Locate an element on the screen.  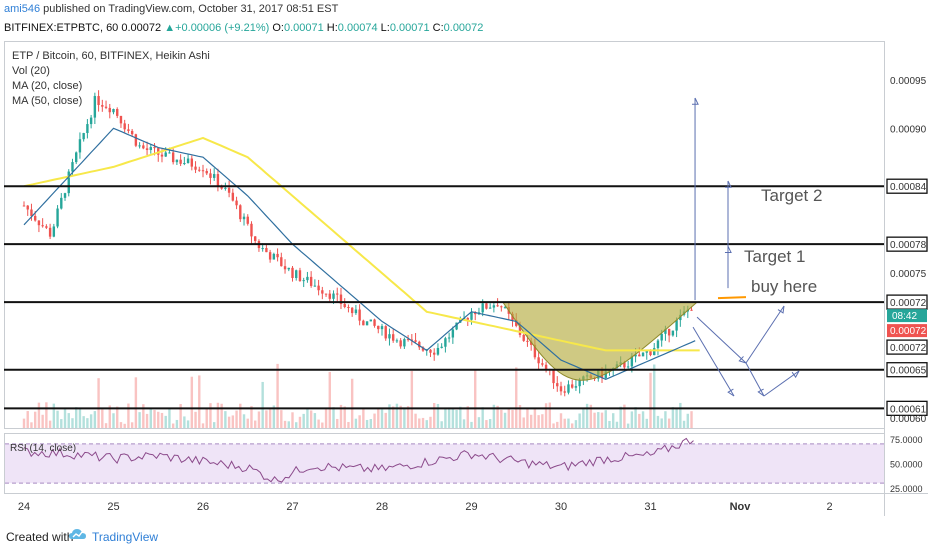
legend-vol: Vol (20) is located at coordinates (31, 71).